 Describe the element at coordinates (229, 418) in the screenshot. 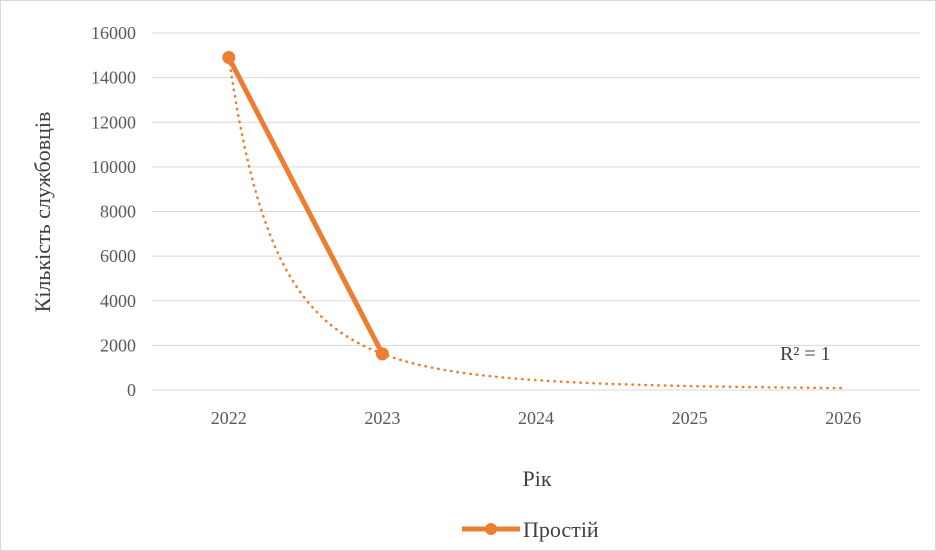

I see `x-tick-label: 2022` at that location.